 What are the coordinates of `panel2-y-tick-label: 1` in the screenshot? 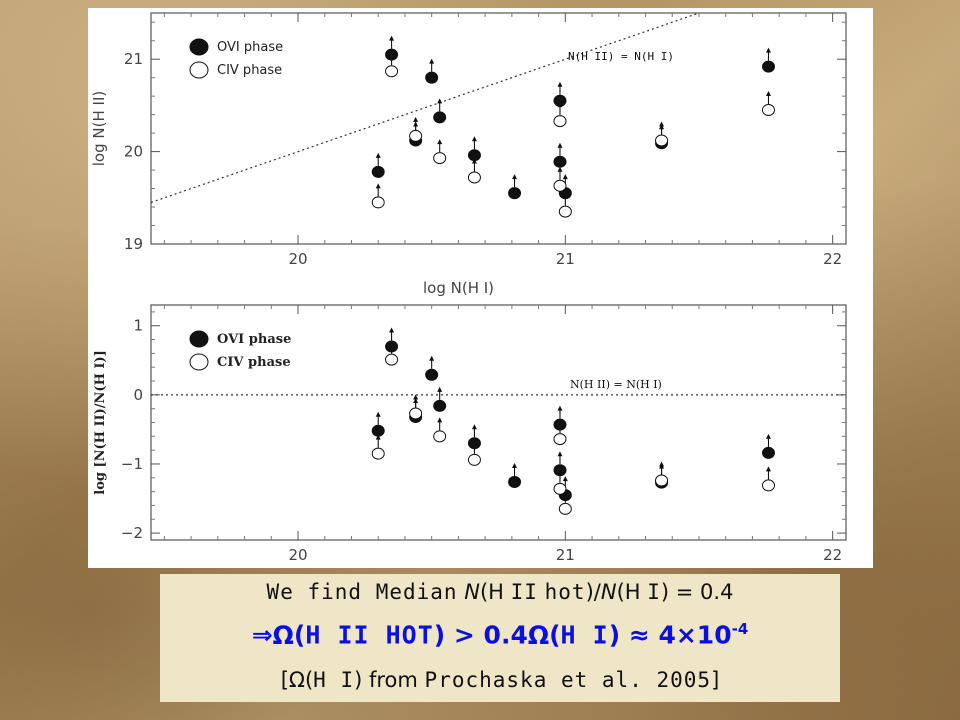 It's located at (138, 326).